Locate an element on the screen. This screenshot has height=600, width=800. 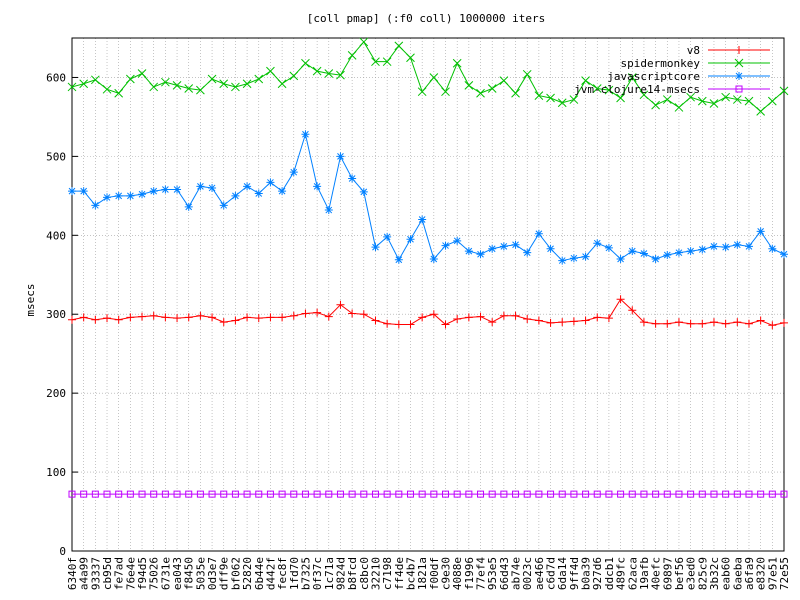
x-tick-label: 76e4e is located at coordinates (130, 573).